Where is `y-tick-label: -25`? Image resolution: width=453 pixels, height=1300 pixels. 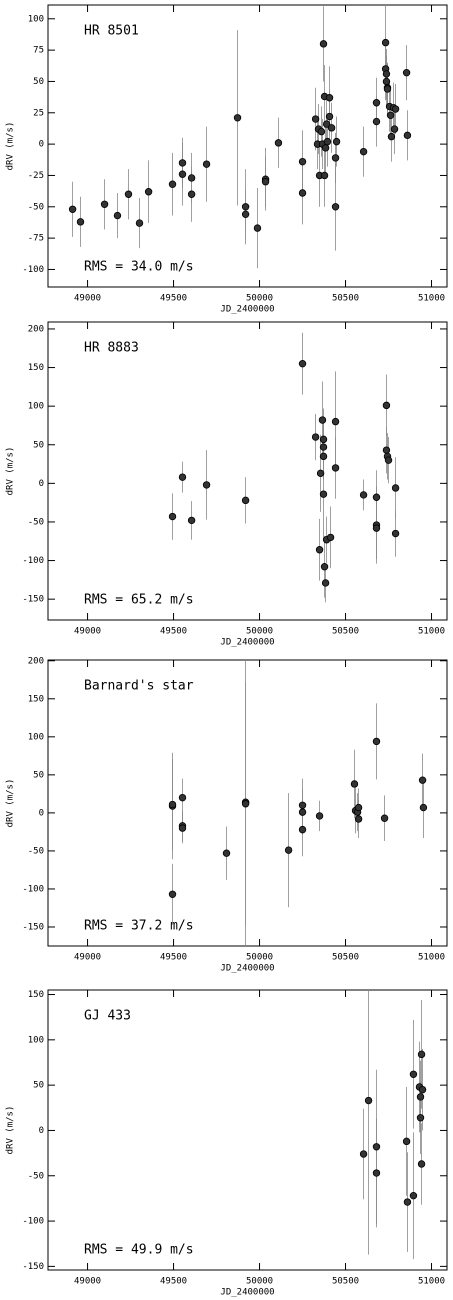 y-tick-label: -25 is located at coordinates (36, 176).